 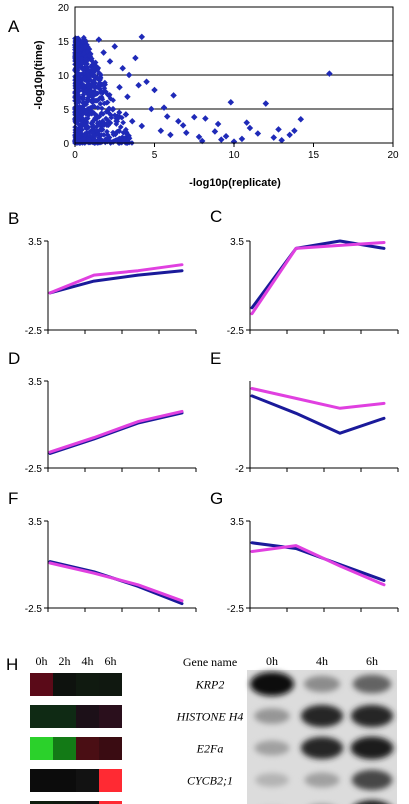 I want to click on northern-blot: 0h 4h 6h, so click(x=322, y=729).